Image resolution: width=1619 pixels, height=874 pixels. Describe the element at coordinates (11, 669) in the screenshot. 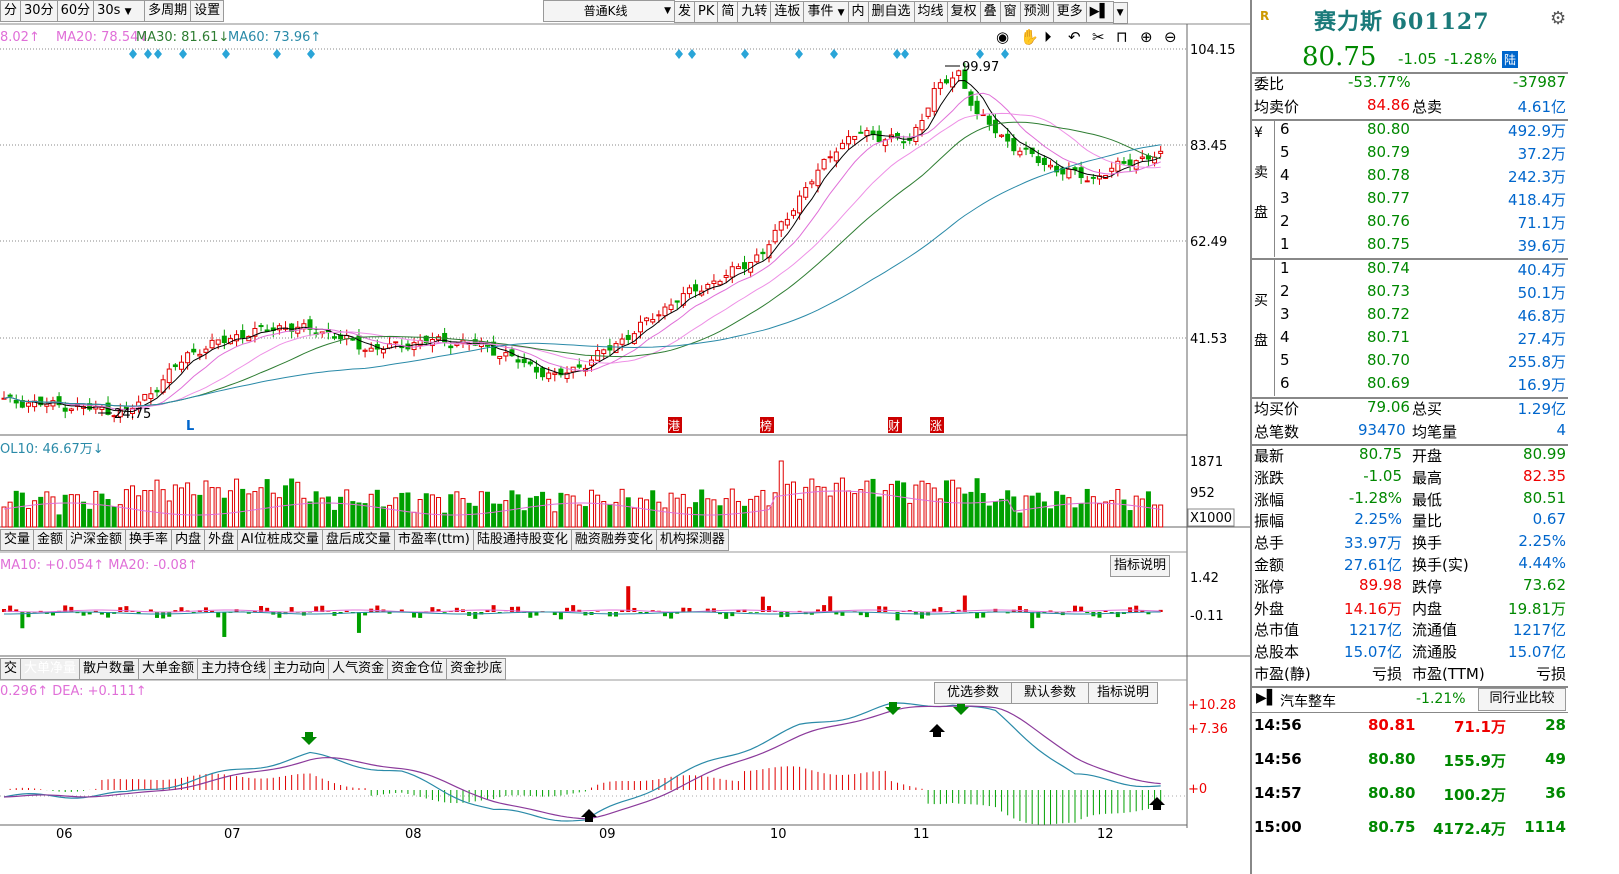

I see `fund-tab: 交` at that location.